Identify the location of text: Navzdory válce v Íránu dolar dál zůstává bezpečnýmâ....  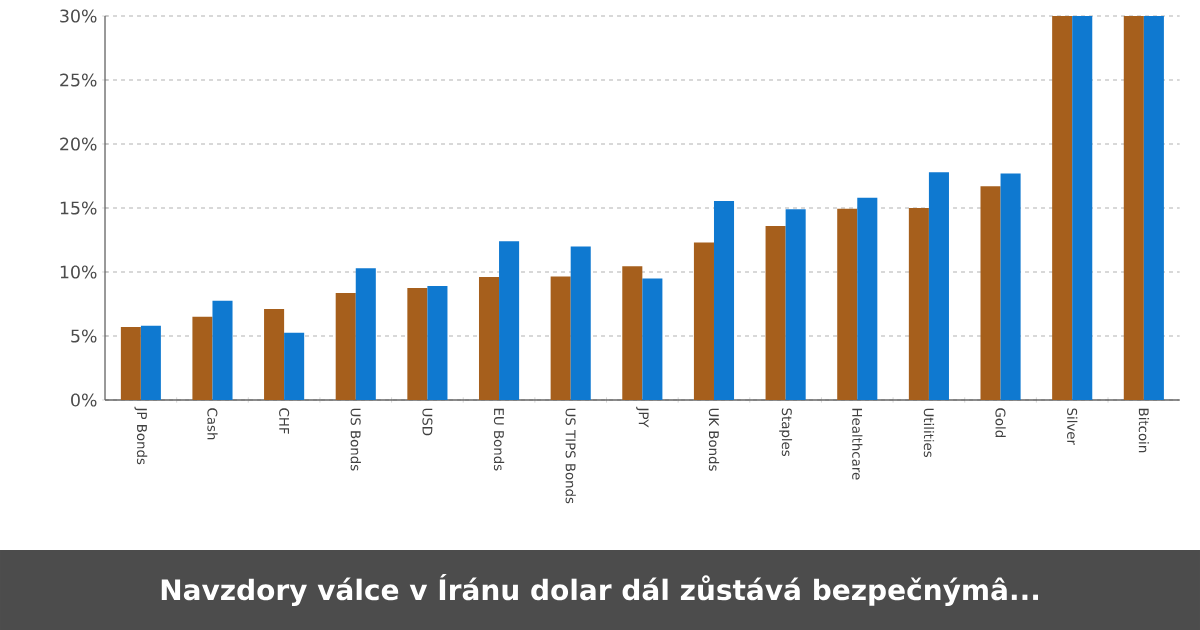
(600, 589).